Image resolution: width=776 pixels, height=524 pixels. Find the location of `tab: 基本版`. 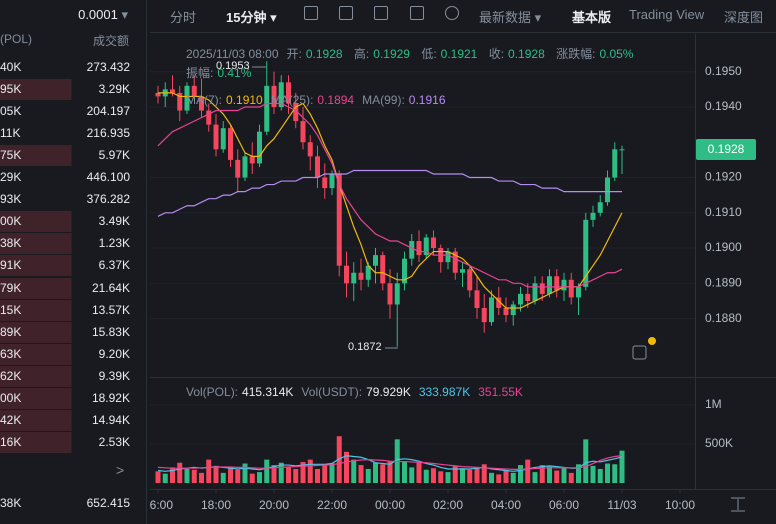

tab: 基本版 is located at coordinates (592, 17).